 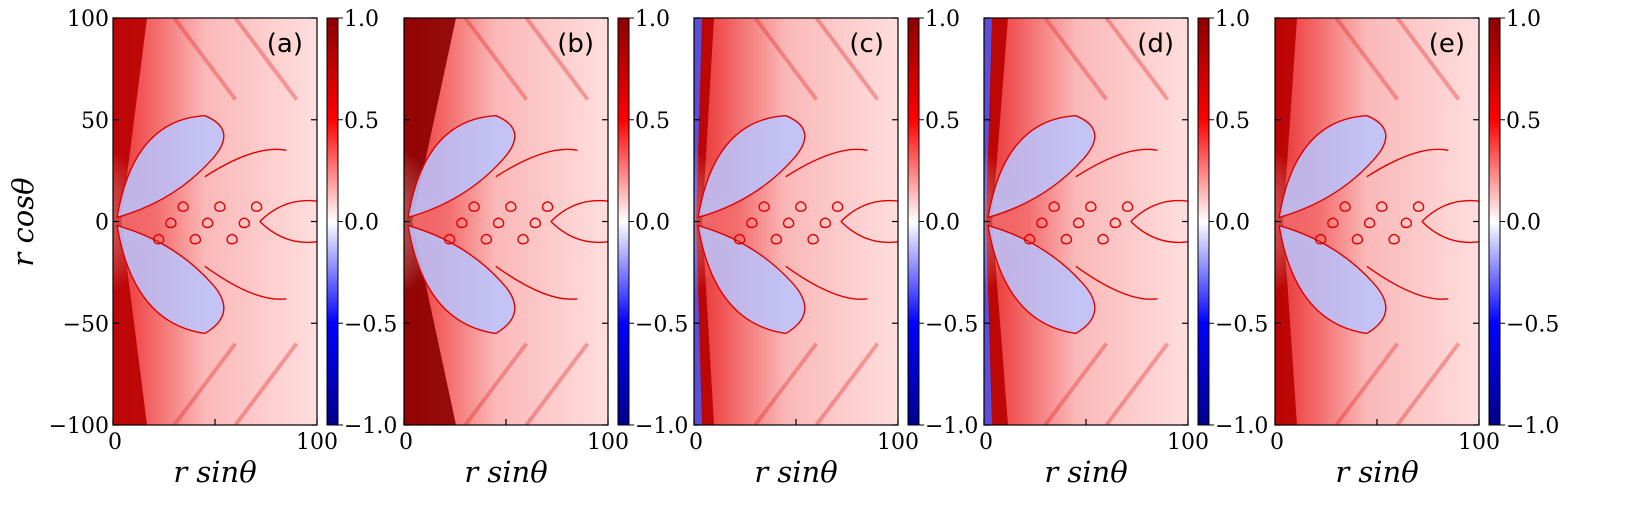 What do you see at coordinates (23, 221) in the screenshot?
I see `y-axis-label: r cosθ` at bounding box center [23, 221].